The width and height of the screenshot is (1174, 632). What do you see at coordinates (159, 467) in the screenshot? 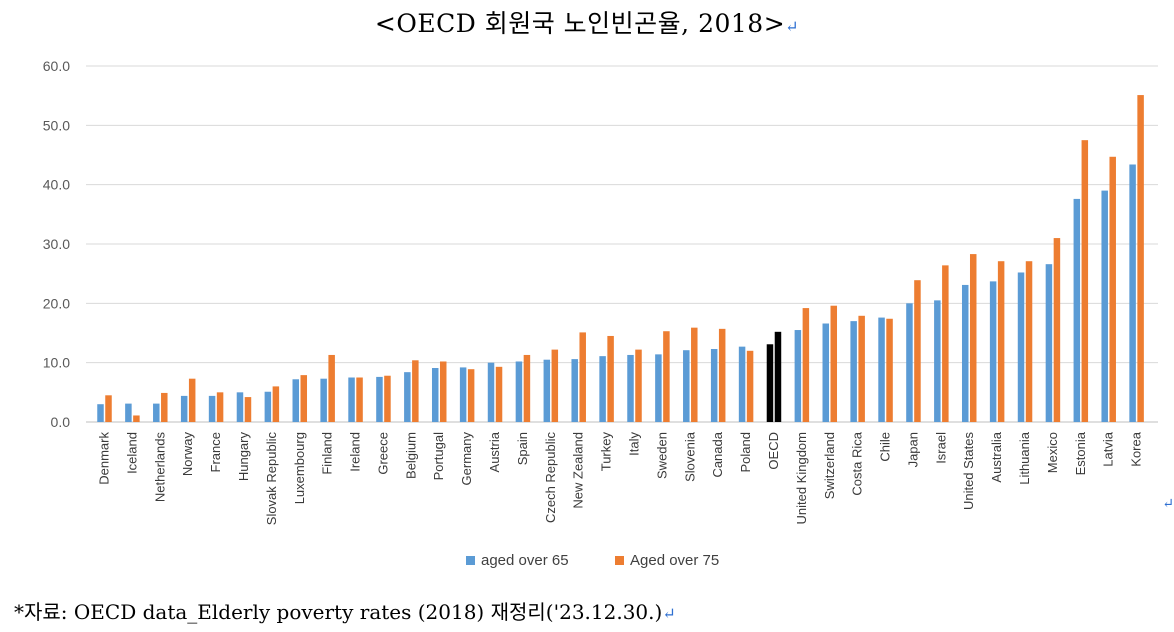
I see `x-category-label: Netherlands` at bounding box center [159, 467].